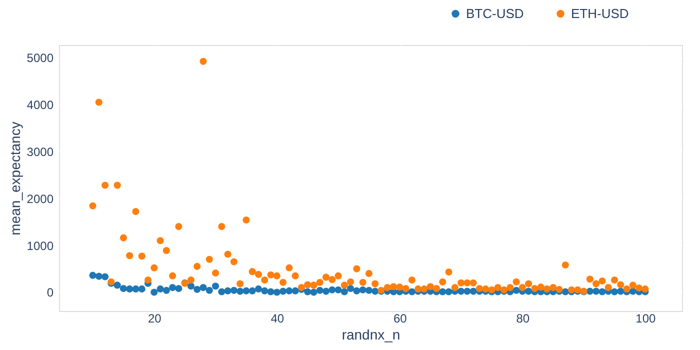  Describe the element at coordinates (523, 319) in the screenshot. I see `x-tick-label: 80` at that location.